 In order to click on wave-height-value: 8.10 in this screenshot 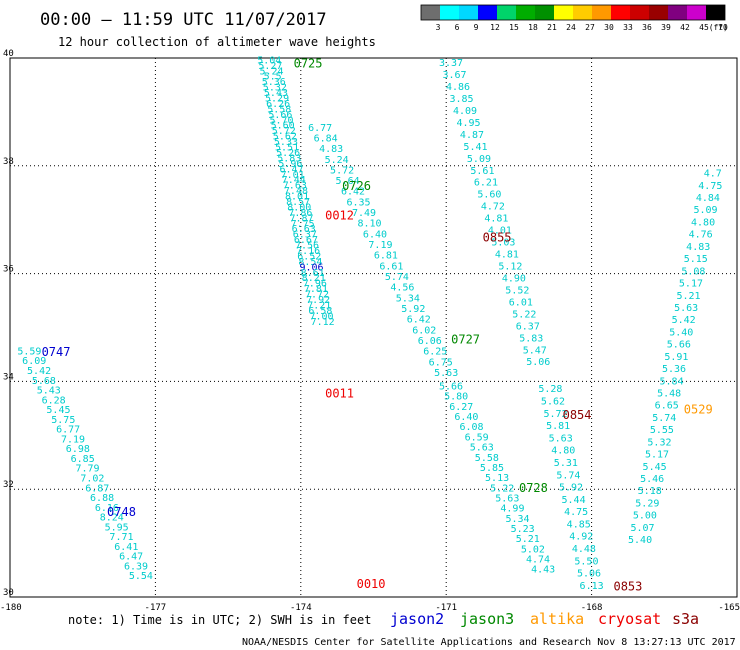, I will do `click(369, 224)`.